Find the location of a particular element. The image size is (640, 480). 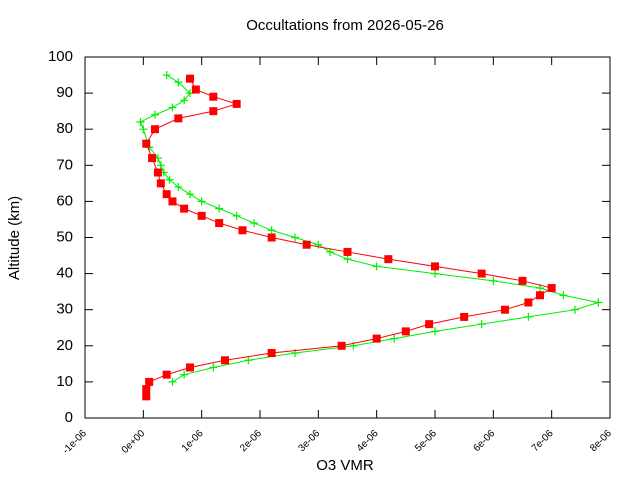

y-tick-label: 40 is located at coordinates (64, 273).